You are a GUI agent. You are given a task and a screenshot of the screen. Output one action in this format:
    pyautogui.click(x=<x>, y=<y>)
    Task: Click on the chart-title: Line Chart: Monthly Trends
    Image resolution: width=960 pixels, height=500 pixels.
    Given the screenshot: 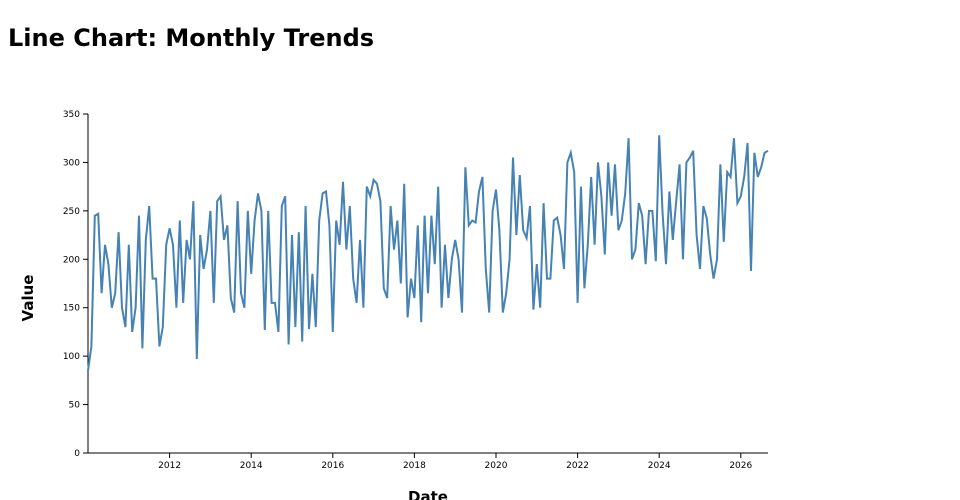 What is the action you would take?
    pyautogui.click(x=191, y=38)
    